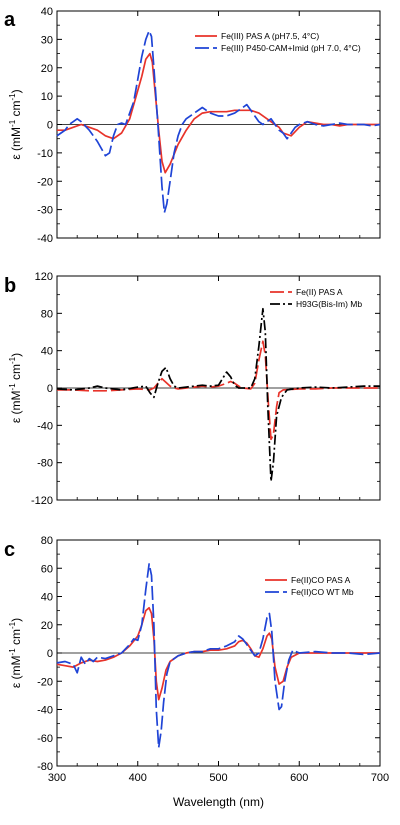 This screenshot has height=825, width=400. What do you see at coordinates (380, 778) in the screenshot?
I see `x-tick-label: 700` at bounding box center [380, 778].